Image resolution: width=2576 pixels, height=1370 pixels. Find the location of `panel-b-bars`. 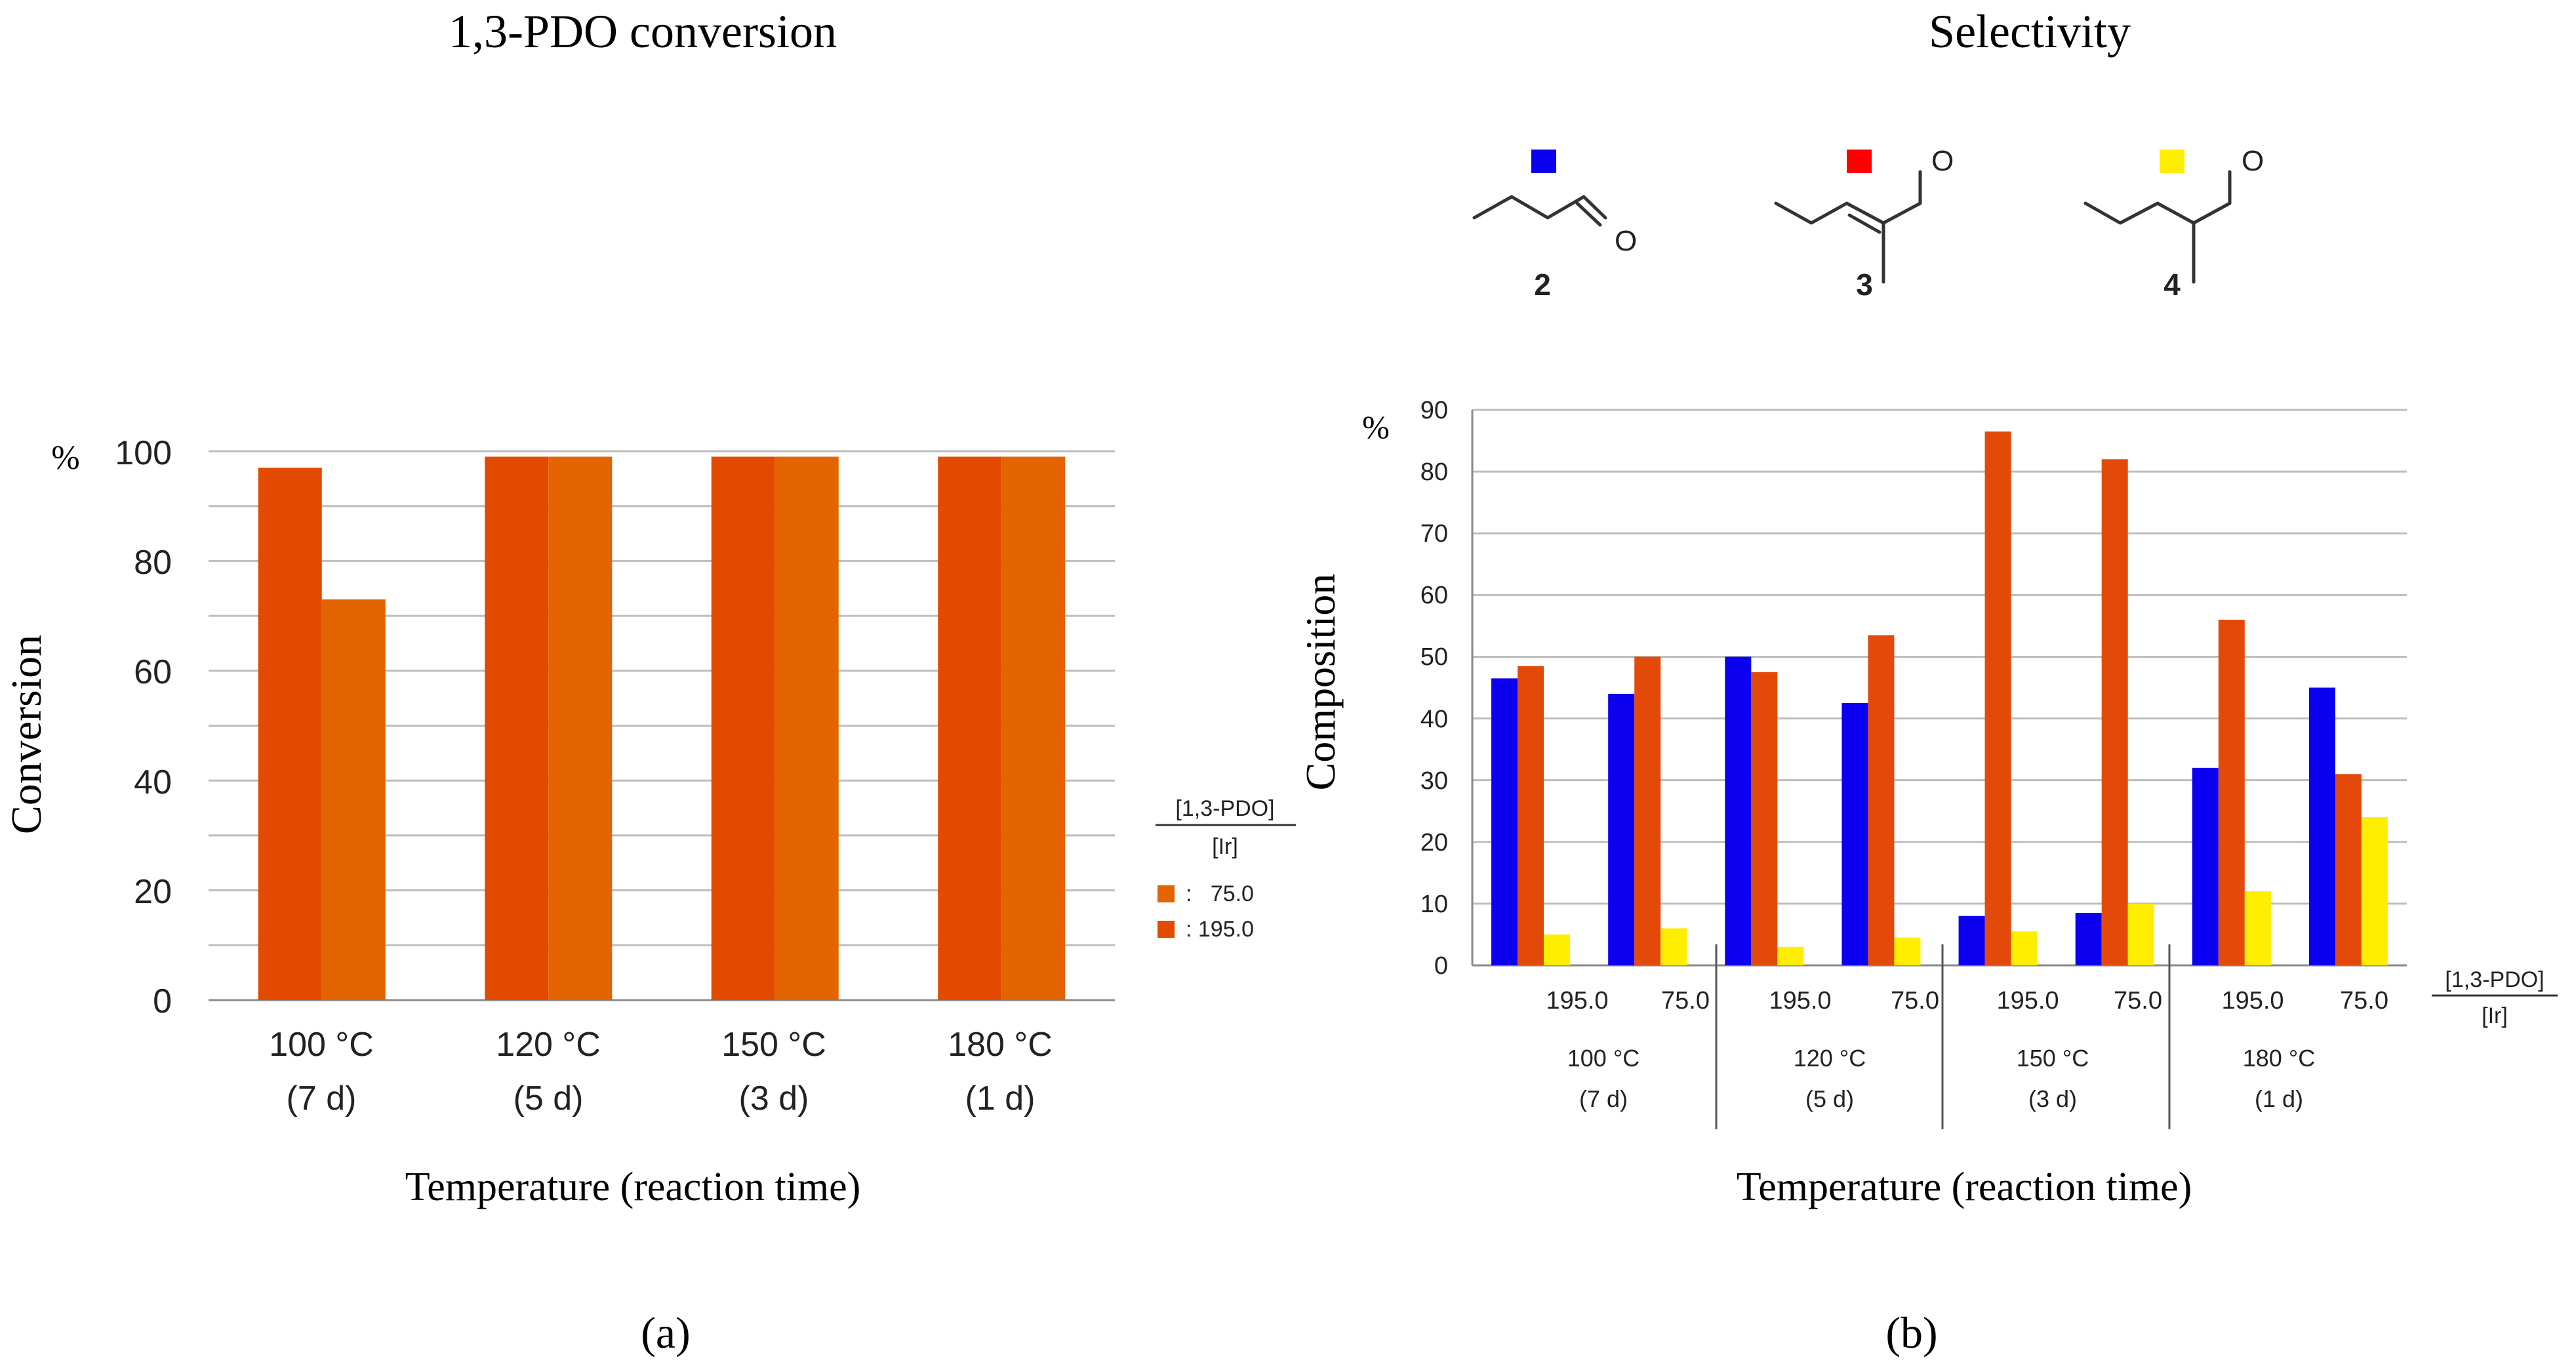

panel-b-bars is located at coordinates (1939, 698).